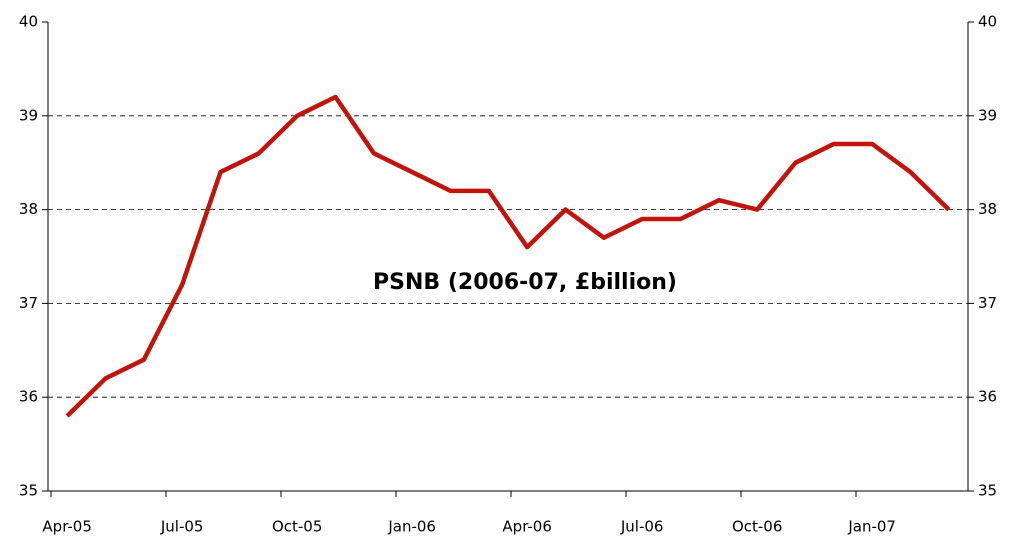 The height and width of the screenshot is (544, 1012). I want to click on y-tick-label: 40, so click(28, 22).